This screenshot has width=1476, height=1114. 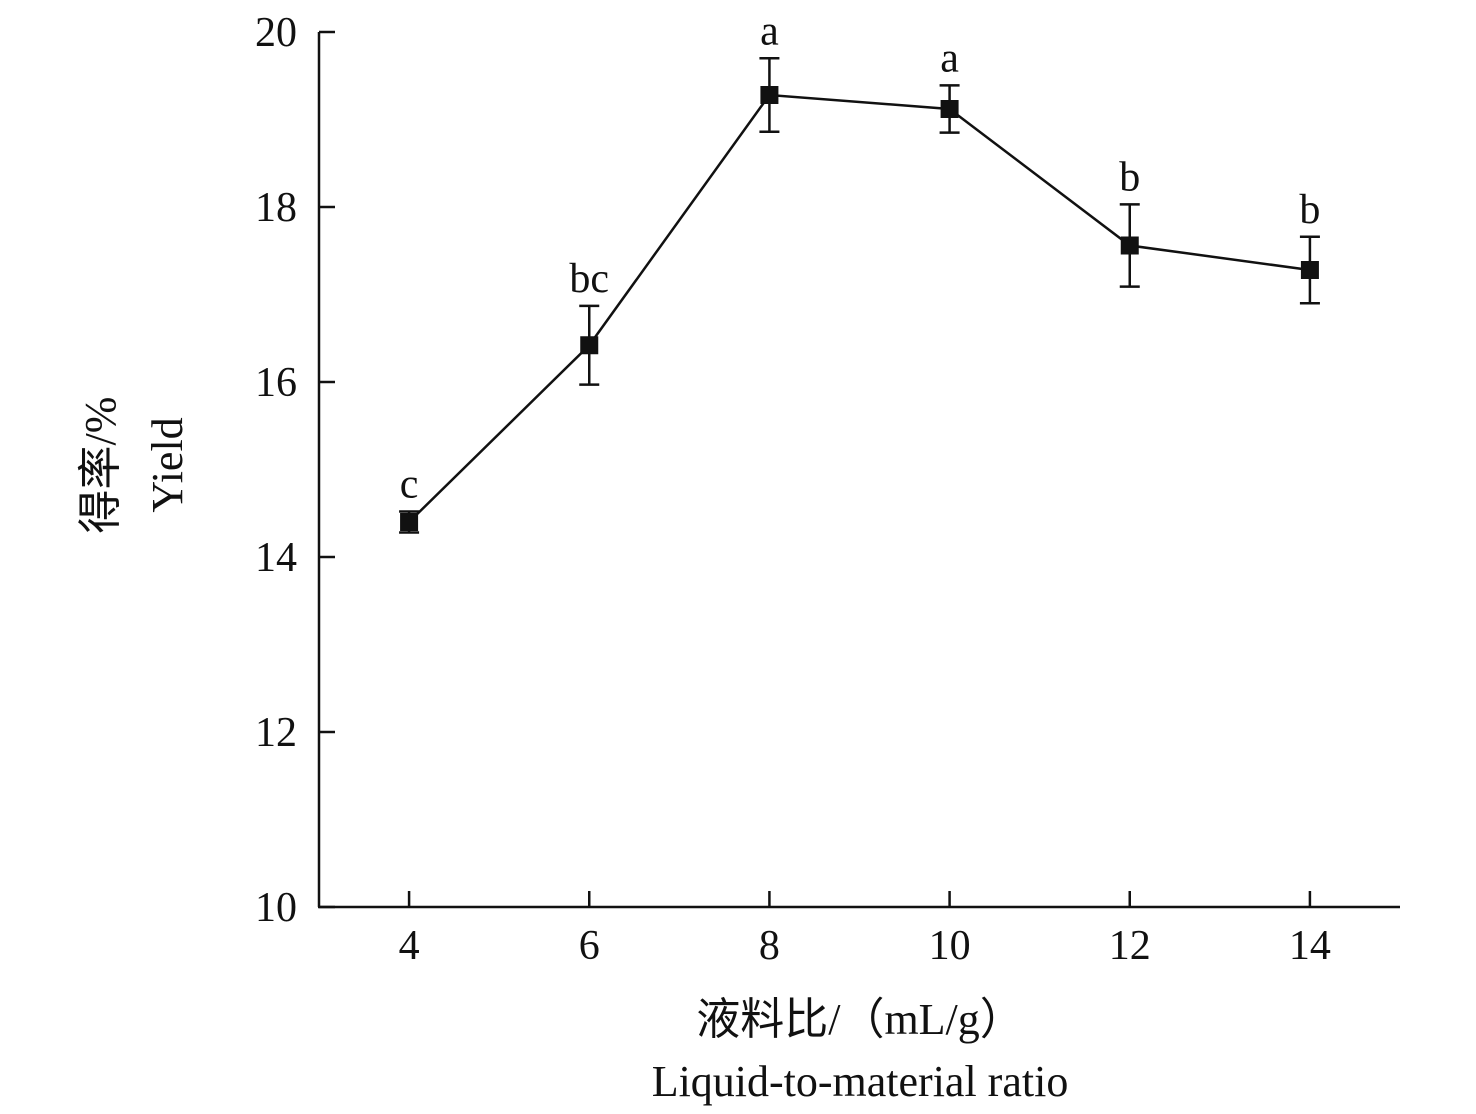 I want to click on y-axis-label-zh: 得率/%, so click(x=100, y=465).